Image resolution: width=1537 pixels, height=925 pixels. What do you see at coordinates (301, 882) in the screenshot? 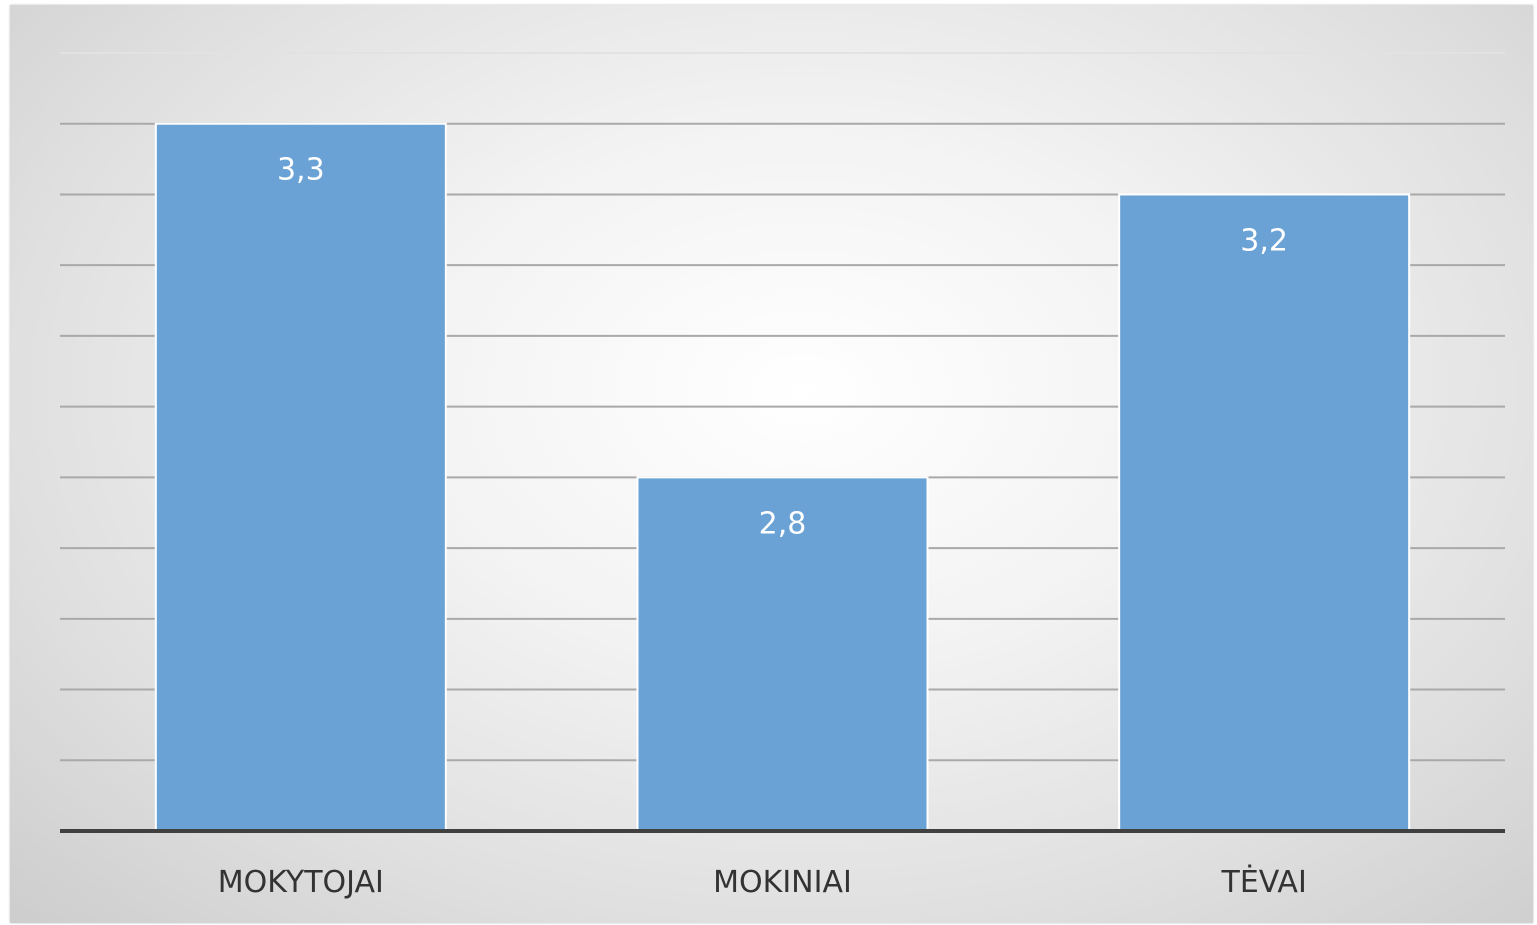
I see `category-label: MOKYTOJAI` at bounding box center [301, 882].